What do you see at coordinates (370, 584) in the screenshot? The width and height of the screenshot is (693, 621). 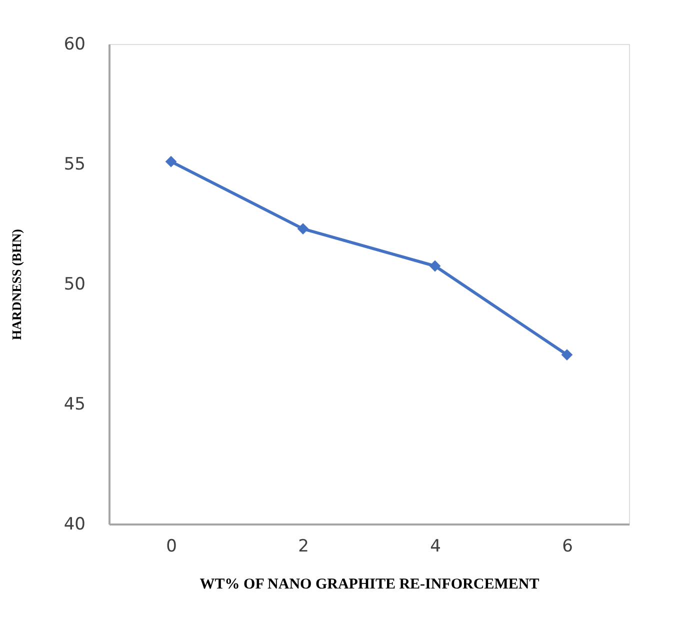 I see `x-axis-title: WT% OF NANO GRAPHITE RE-INFORCEMENT` at bounding box center [370, 584].